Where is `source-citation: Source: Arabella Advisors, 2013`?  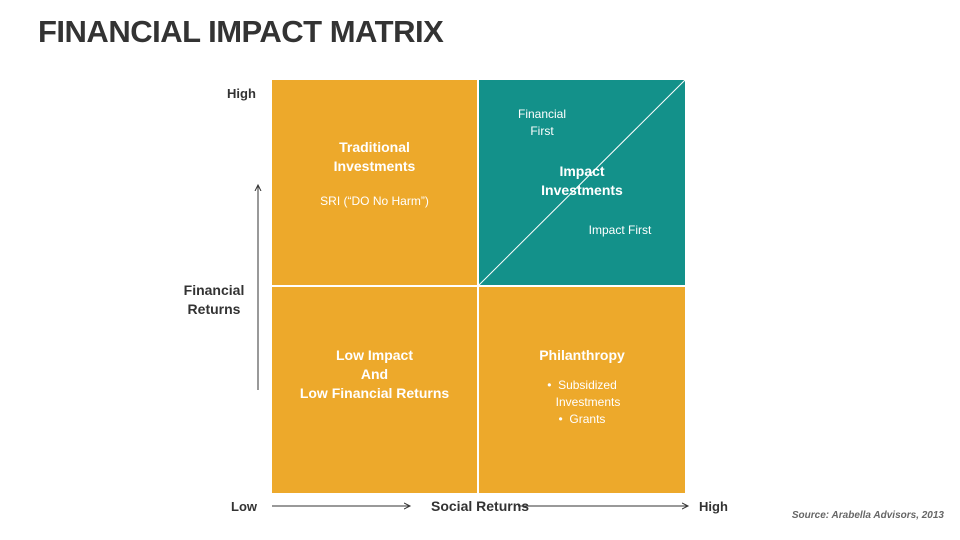 source-citation: Source: Arabella Advisors, 2013 is located at coordinates (867, 515).